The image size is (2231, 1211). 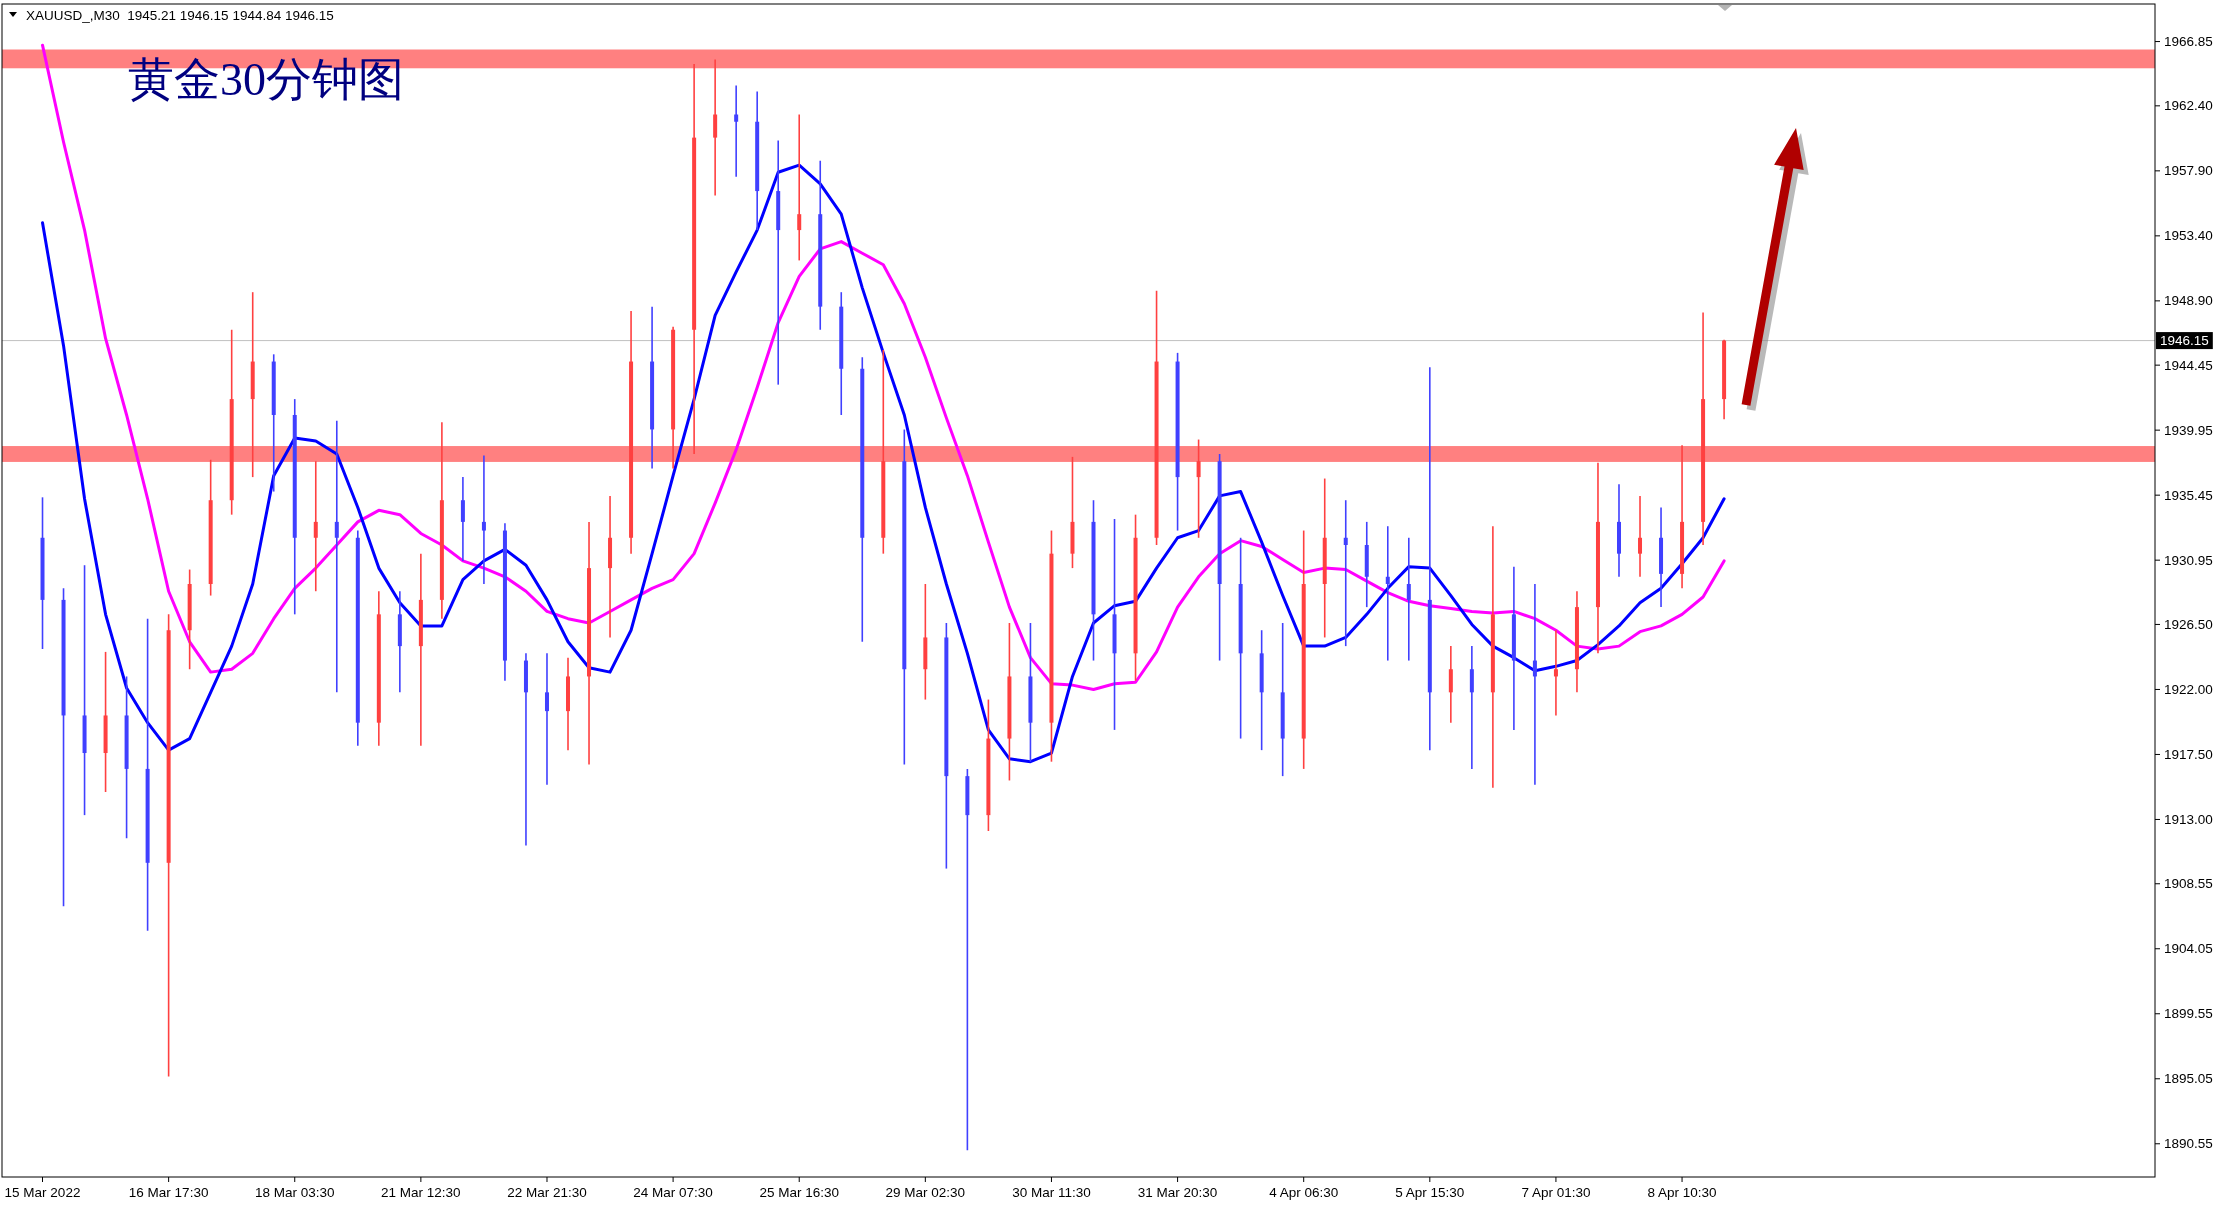 What do you see at coordinates (547, 1192) in the screenshot?
I see `x-tick-label: 22 Mar 21:30` at bounding box center [547, 1192].